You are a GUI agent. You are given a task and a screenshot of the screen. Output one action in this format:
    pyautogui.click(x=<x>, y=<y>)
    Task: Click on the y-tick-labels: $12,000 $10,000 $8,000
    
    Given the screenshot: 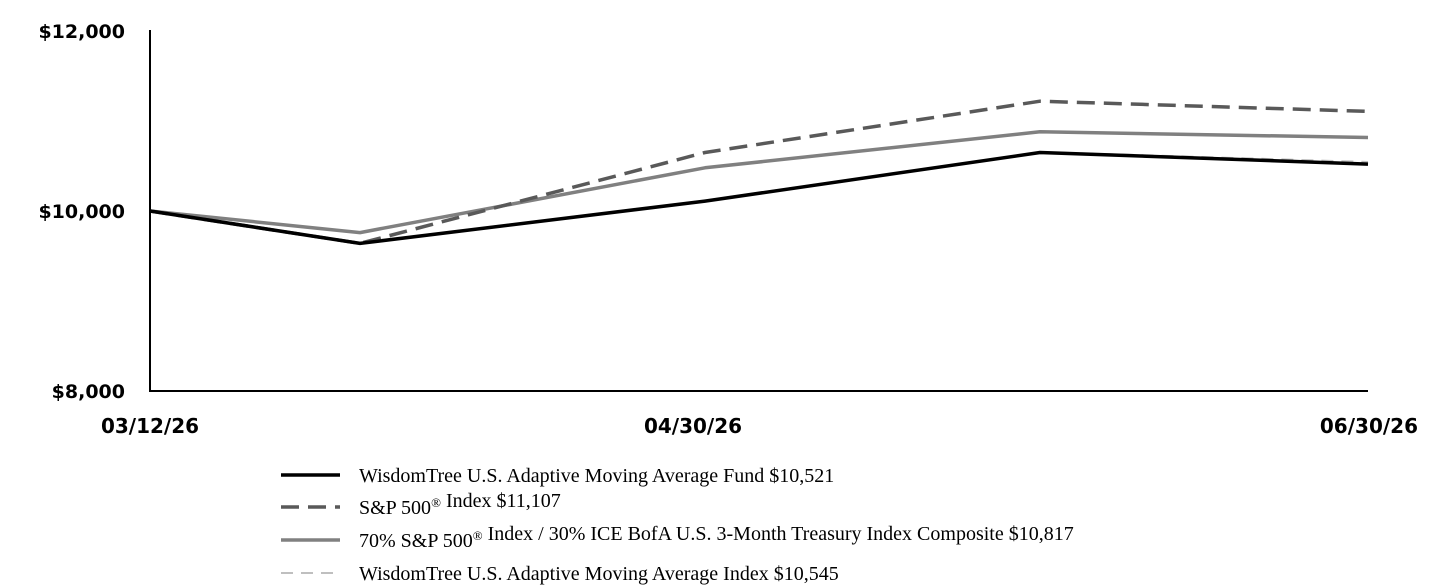 What is the action you would take?
    pyautogui.click(x=81, y=212)
    